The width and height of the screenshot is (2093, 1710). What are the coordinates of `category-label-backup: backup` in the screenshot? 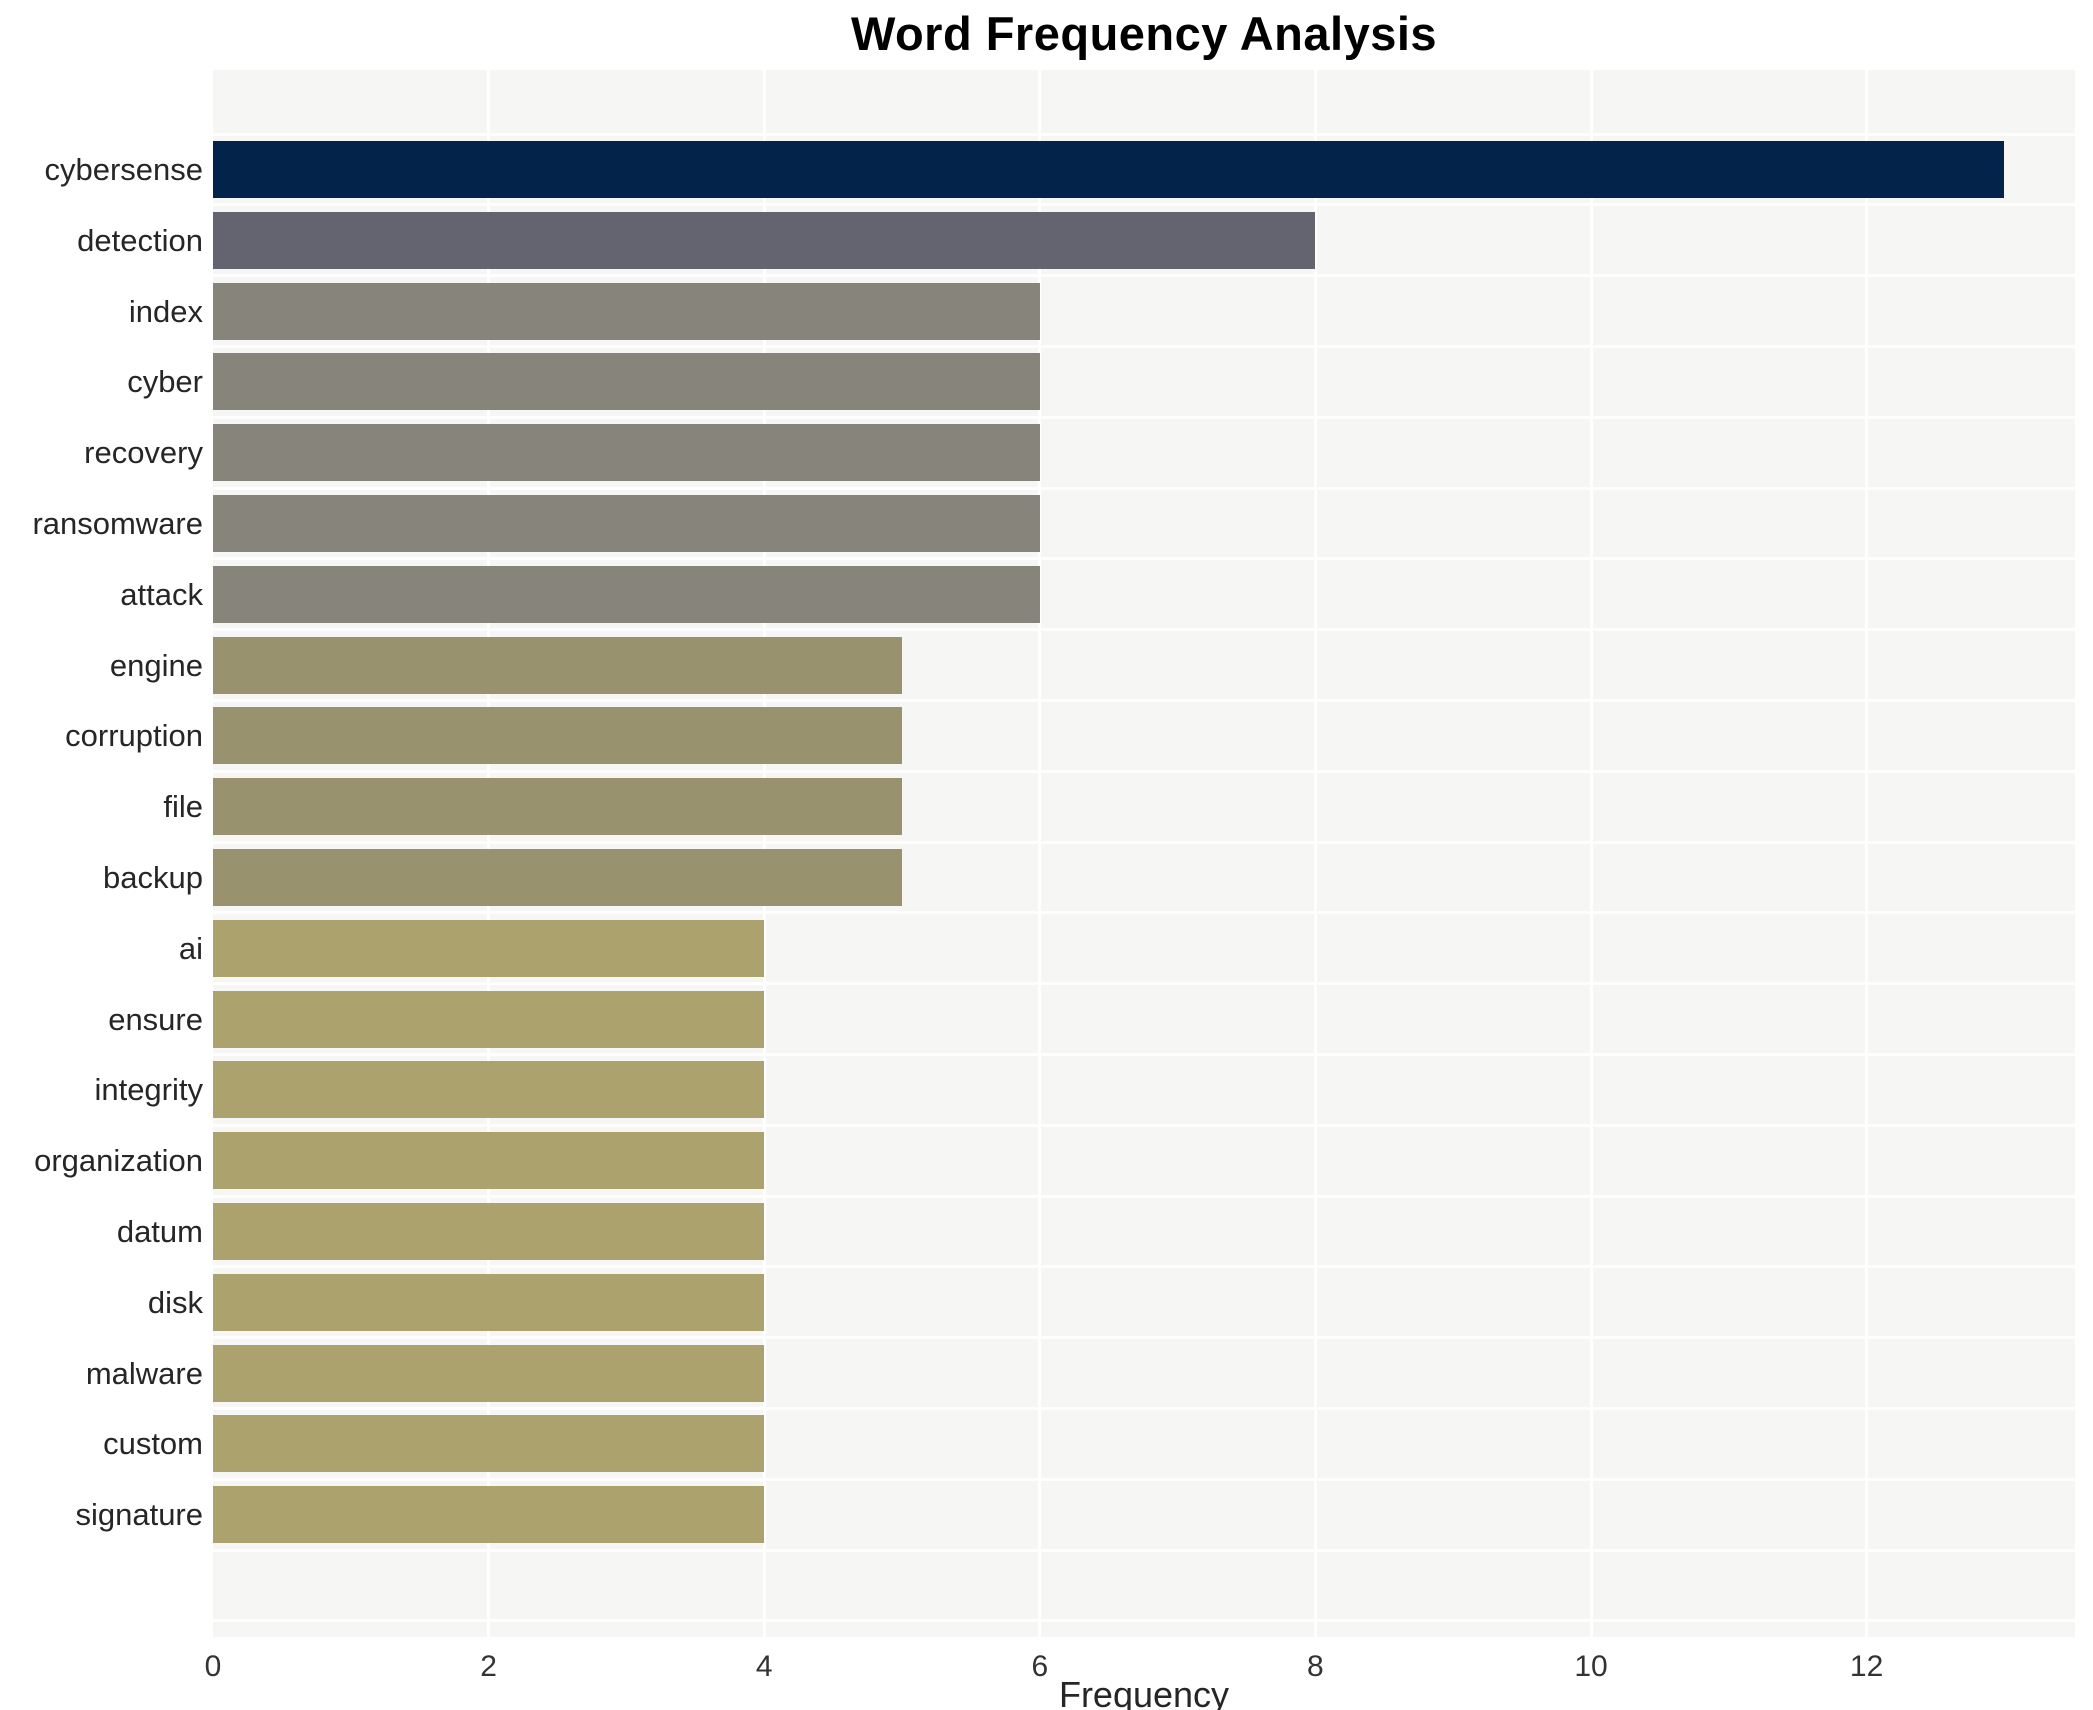 It's located at (153, 877).